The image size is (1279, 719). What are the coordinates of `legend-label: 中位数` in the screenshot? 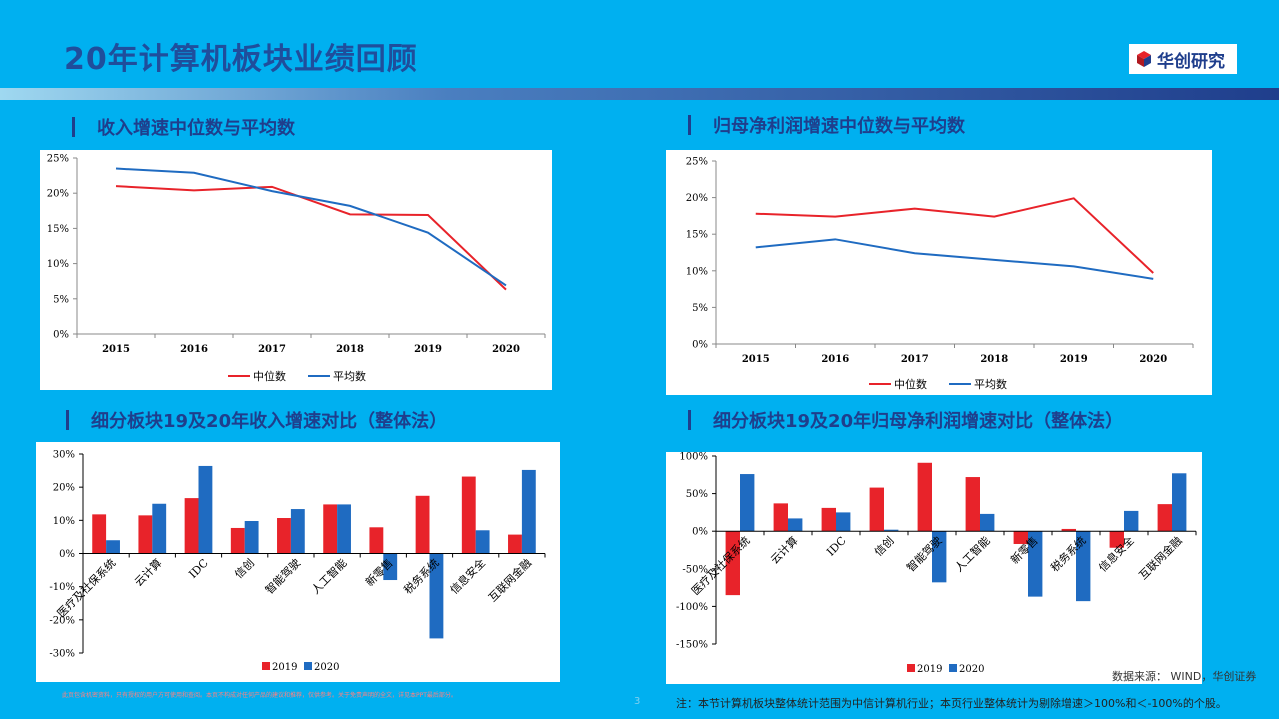 It's located at (910, 384).